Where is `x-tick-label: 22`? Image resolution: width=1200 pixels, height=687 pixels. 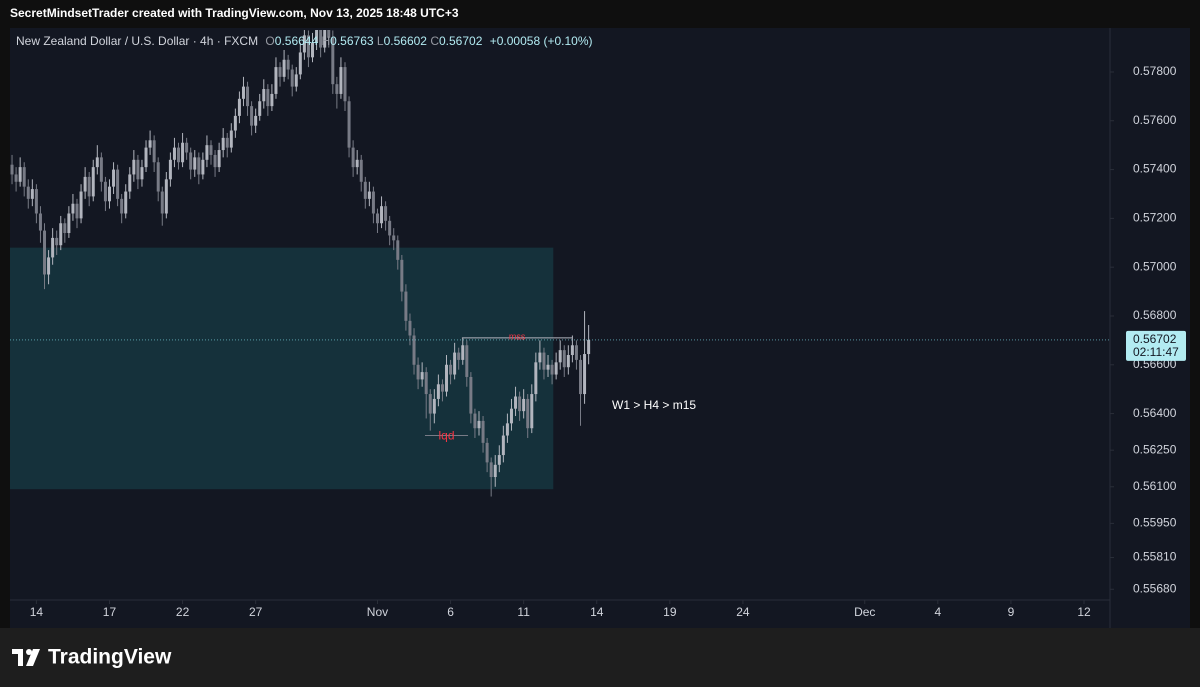 x-tick-label: 22 is located at coordinates (183, 612).